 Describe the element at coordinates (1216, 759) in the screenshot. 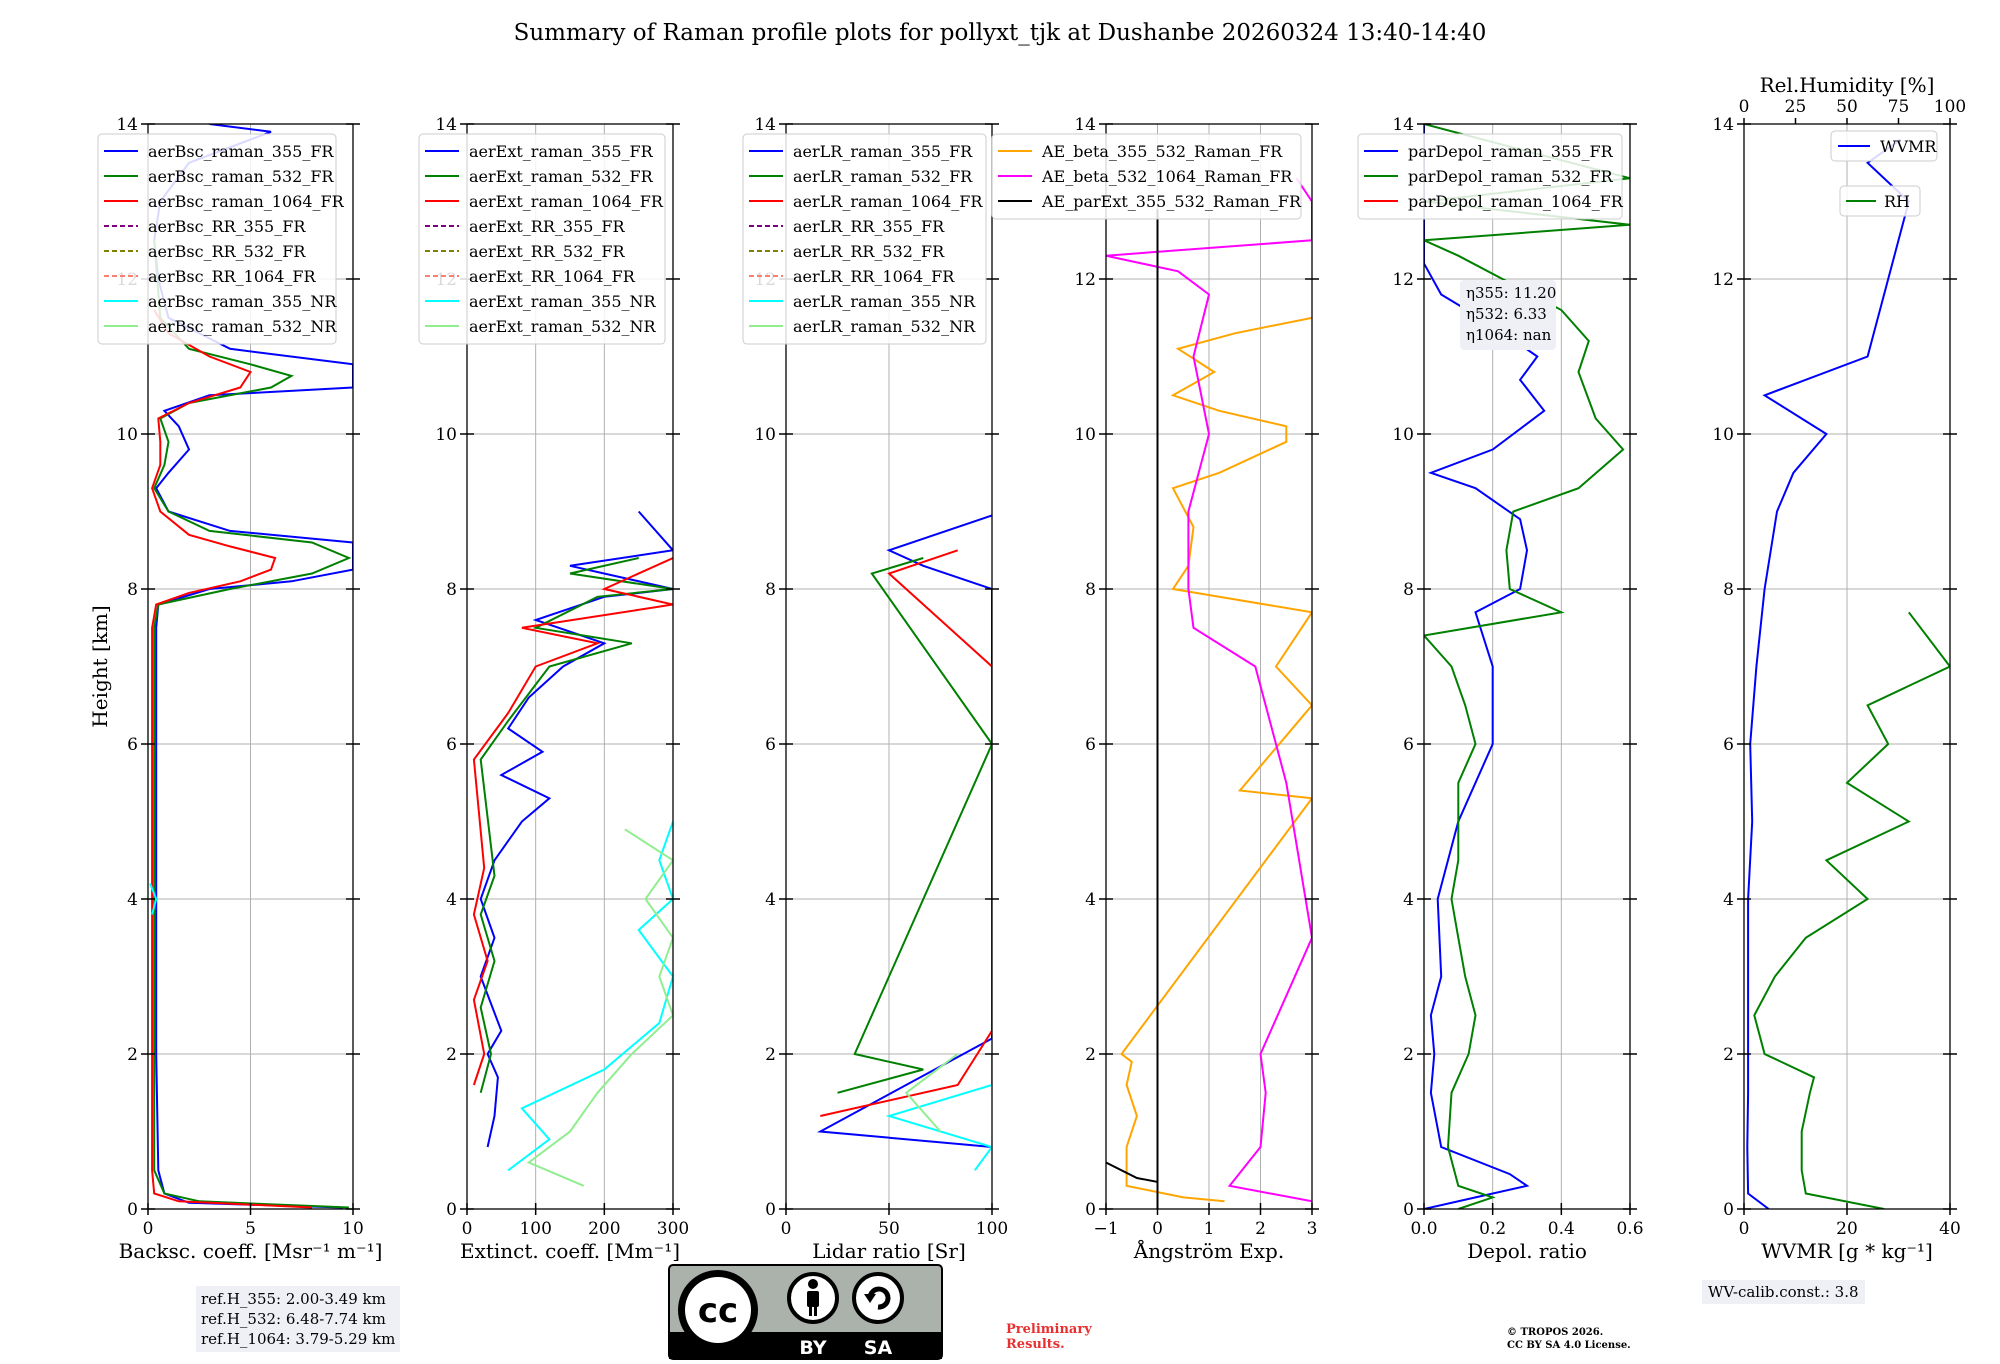

I see `series-AE_beta_355_532_Raman_FR` at that location.